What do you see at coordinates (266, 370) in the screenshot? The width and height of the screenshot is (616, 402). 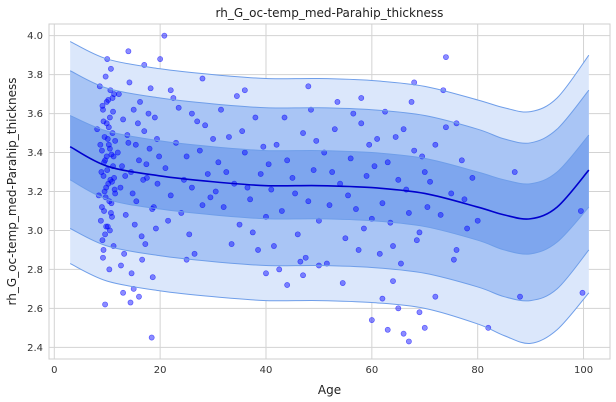 I see `x-tick-label: 40` at bounding box center [266, 370].